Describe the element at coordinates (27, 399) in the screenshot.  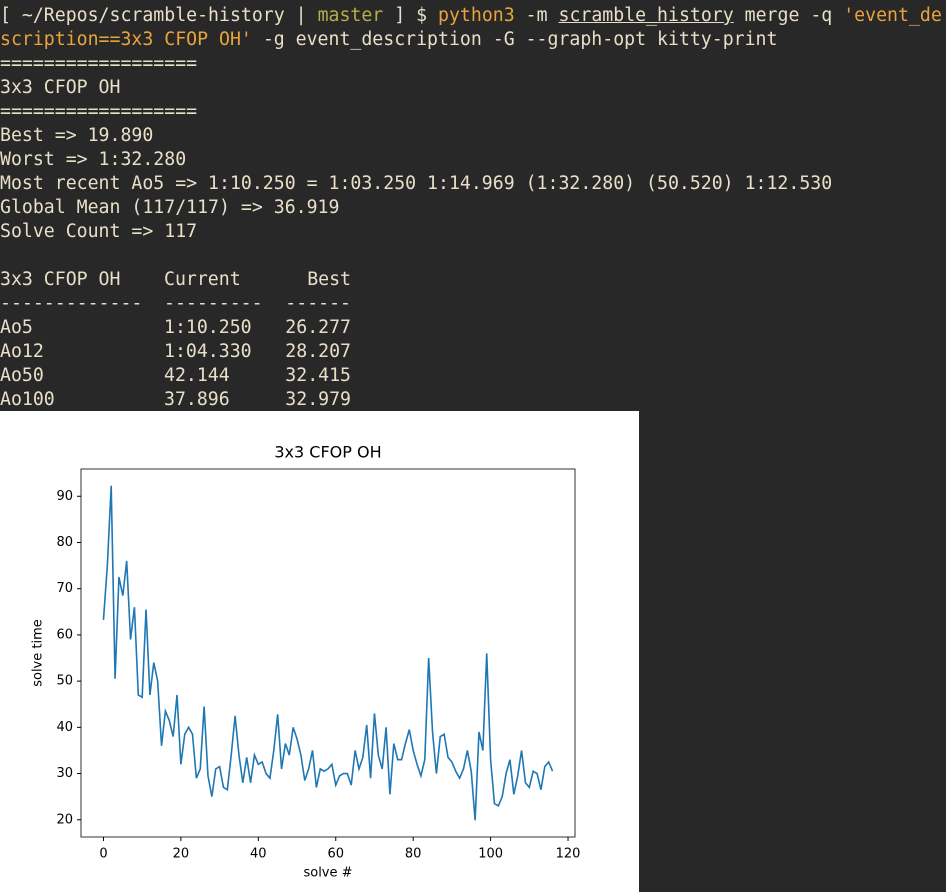
I see `table-cell: Ao100` at that location.